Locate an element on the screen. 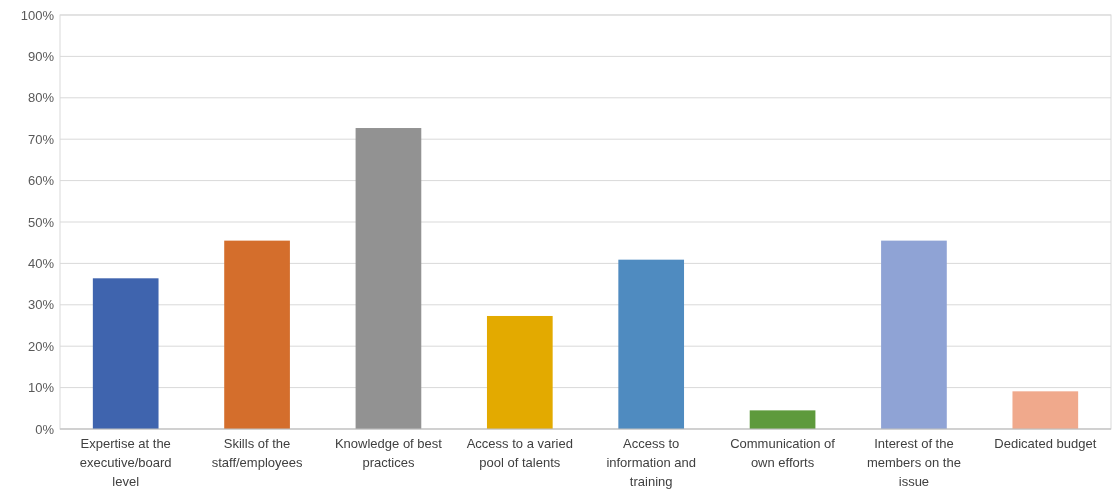  y-tick-label: 90% is located at coordinates (41, 56).